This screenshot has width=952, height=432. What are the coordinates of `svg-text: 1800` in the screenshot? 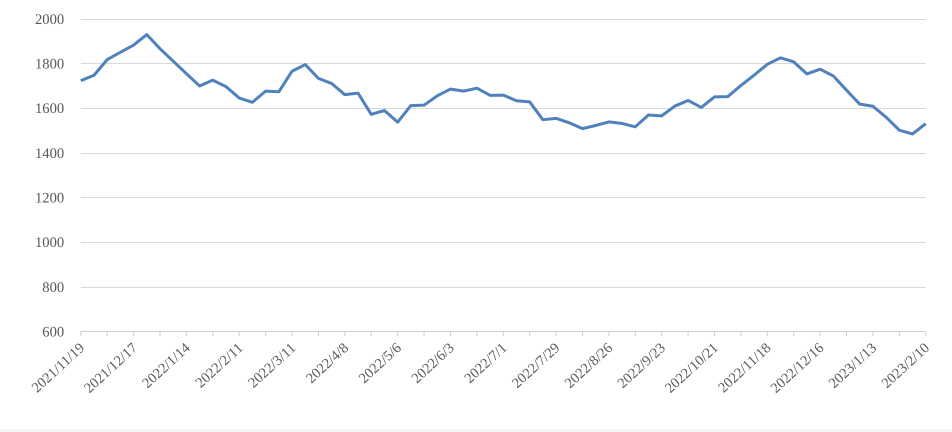 It's located at (49, 65).